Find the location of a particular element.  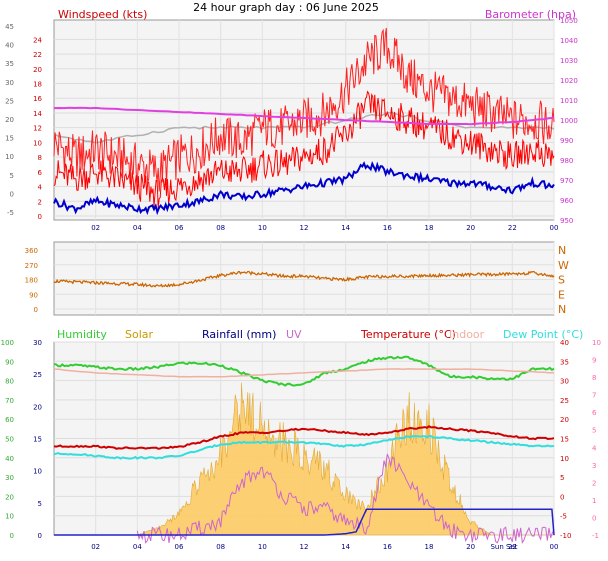

legend-item: Humidity is located at coordinates (82, 334).